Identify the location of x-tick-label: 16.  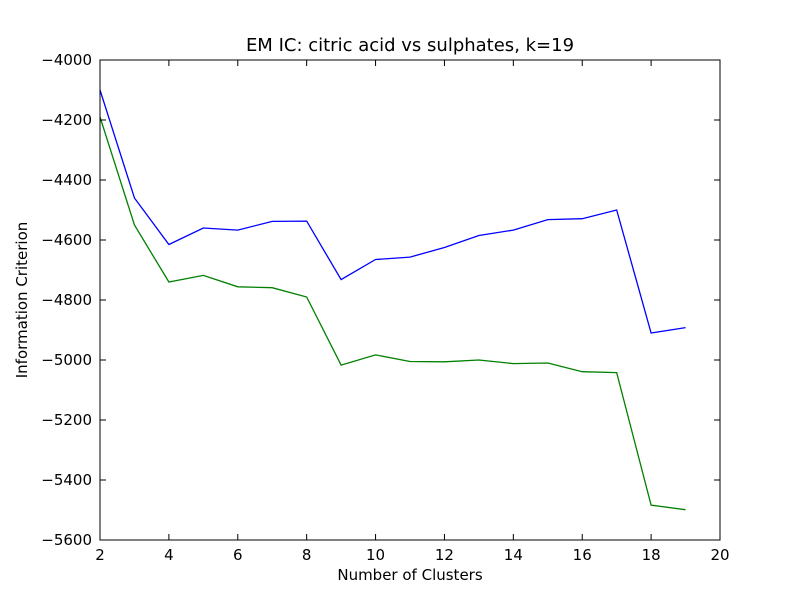
(582, 555).